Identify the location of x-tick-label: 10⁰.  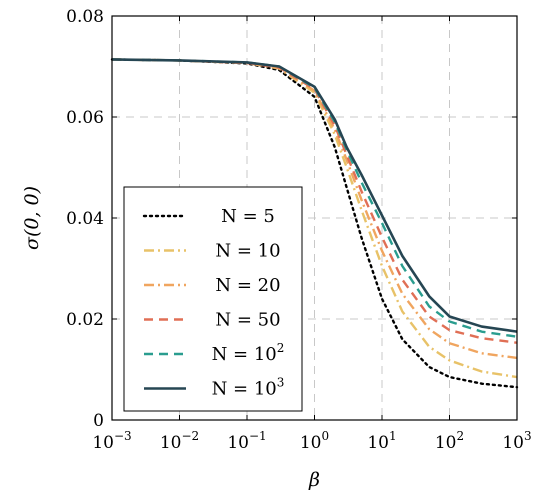
(314, 441).